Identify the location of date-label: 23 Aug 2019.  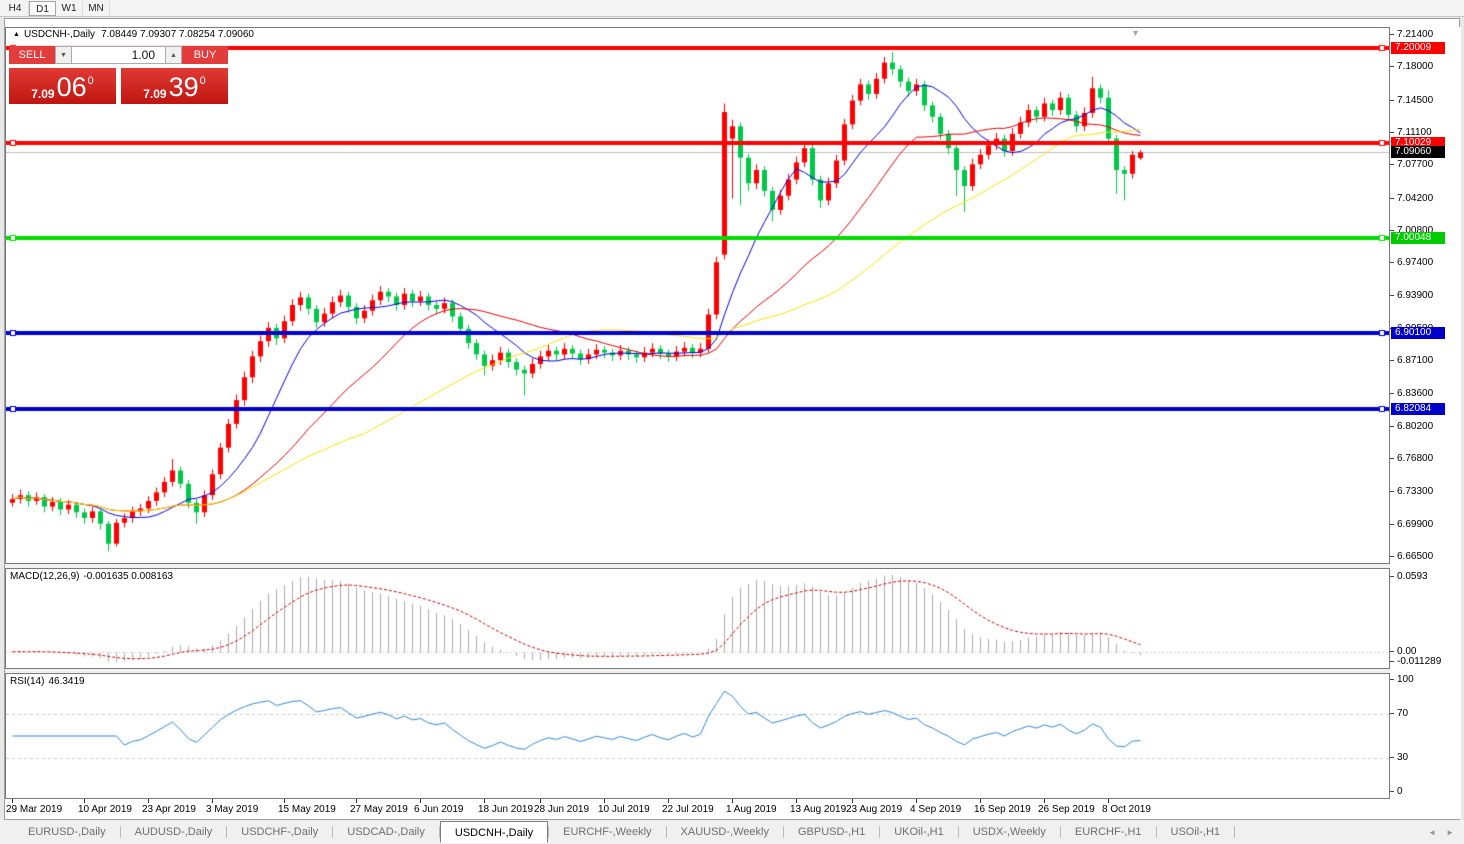
(874, 809).